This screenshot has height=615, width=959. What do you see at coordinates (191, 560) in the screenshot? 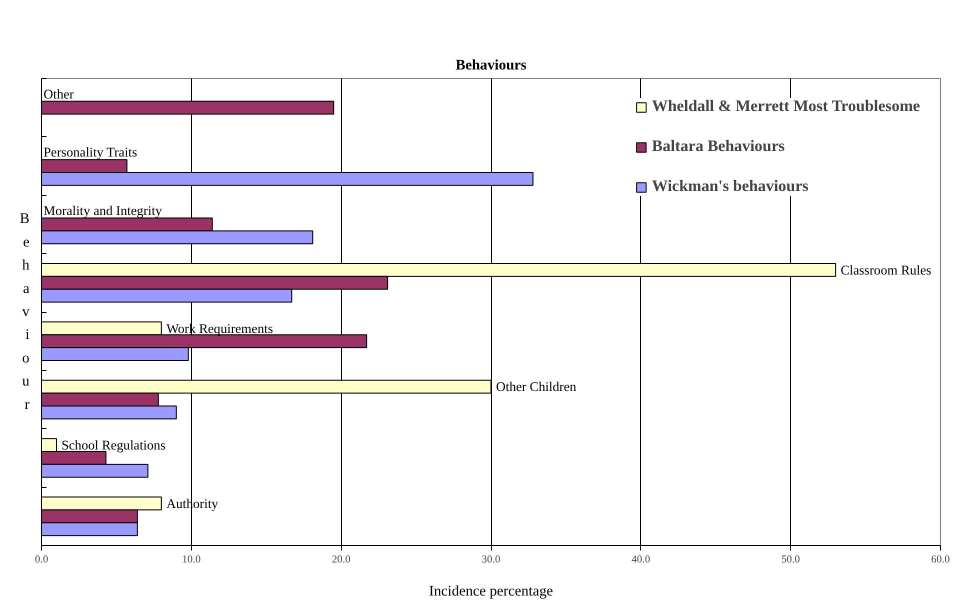
I see `x-tick-label: 10.0` at bounding box center [191, 560].